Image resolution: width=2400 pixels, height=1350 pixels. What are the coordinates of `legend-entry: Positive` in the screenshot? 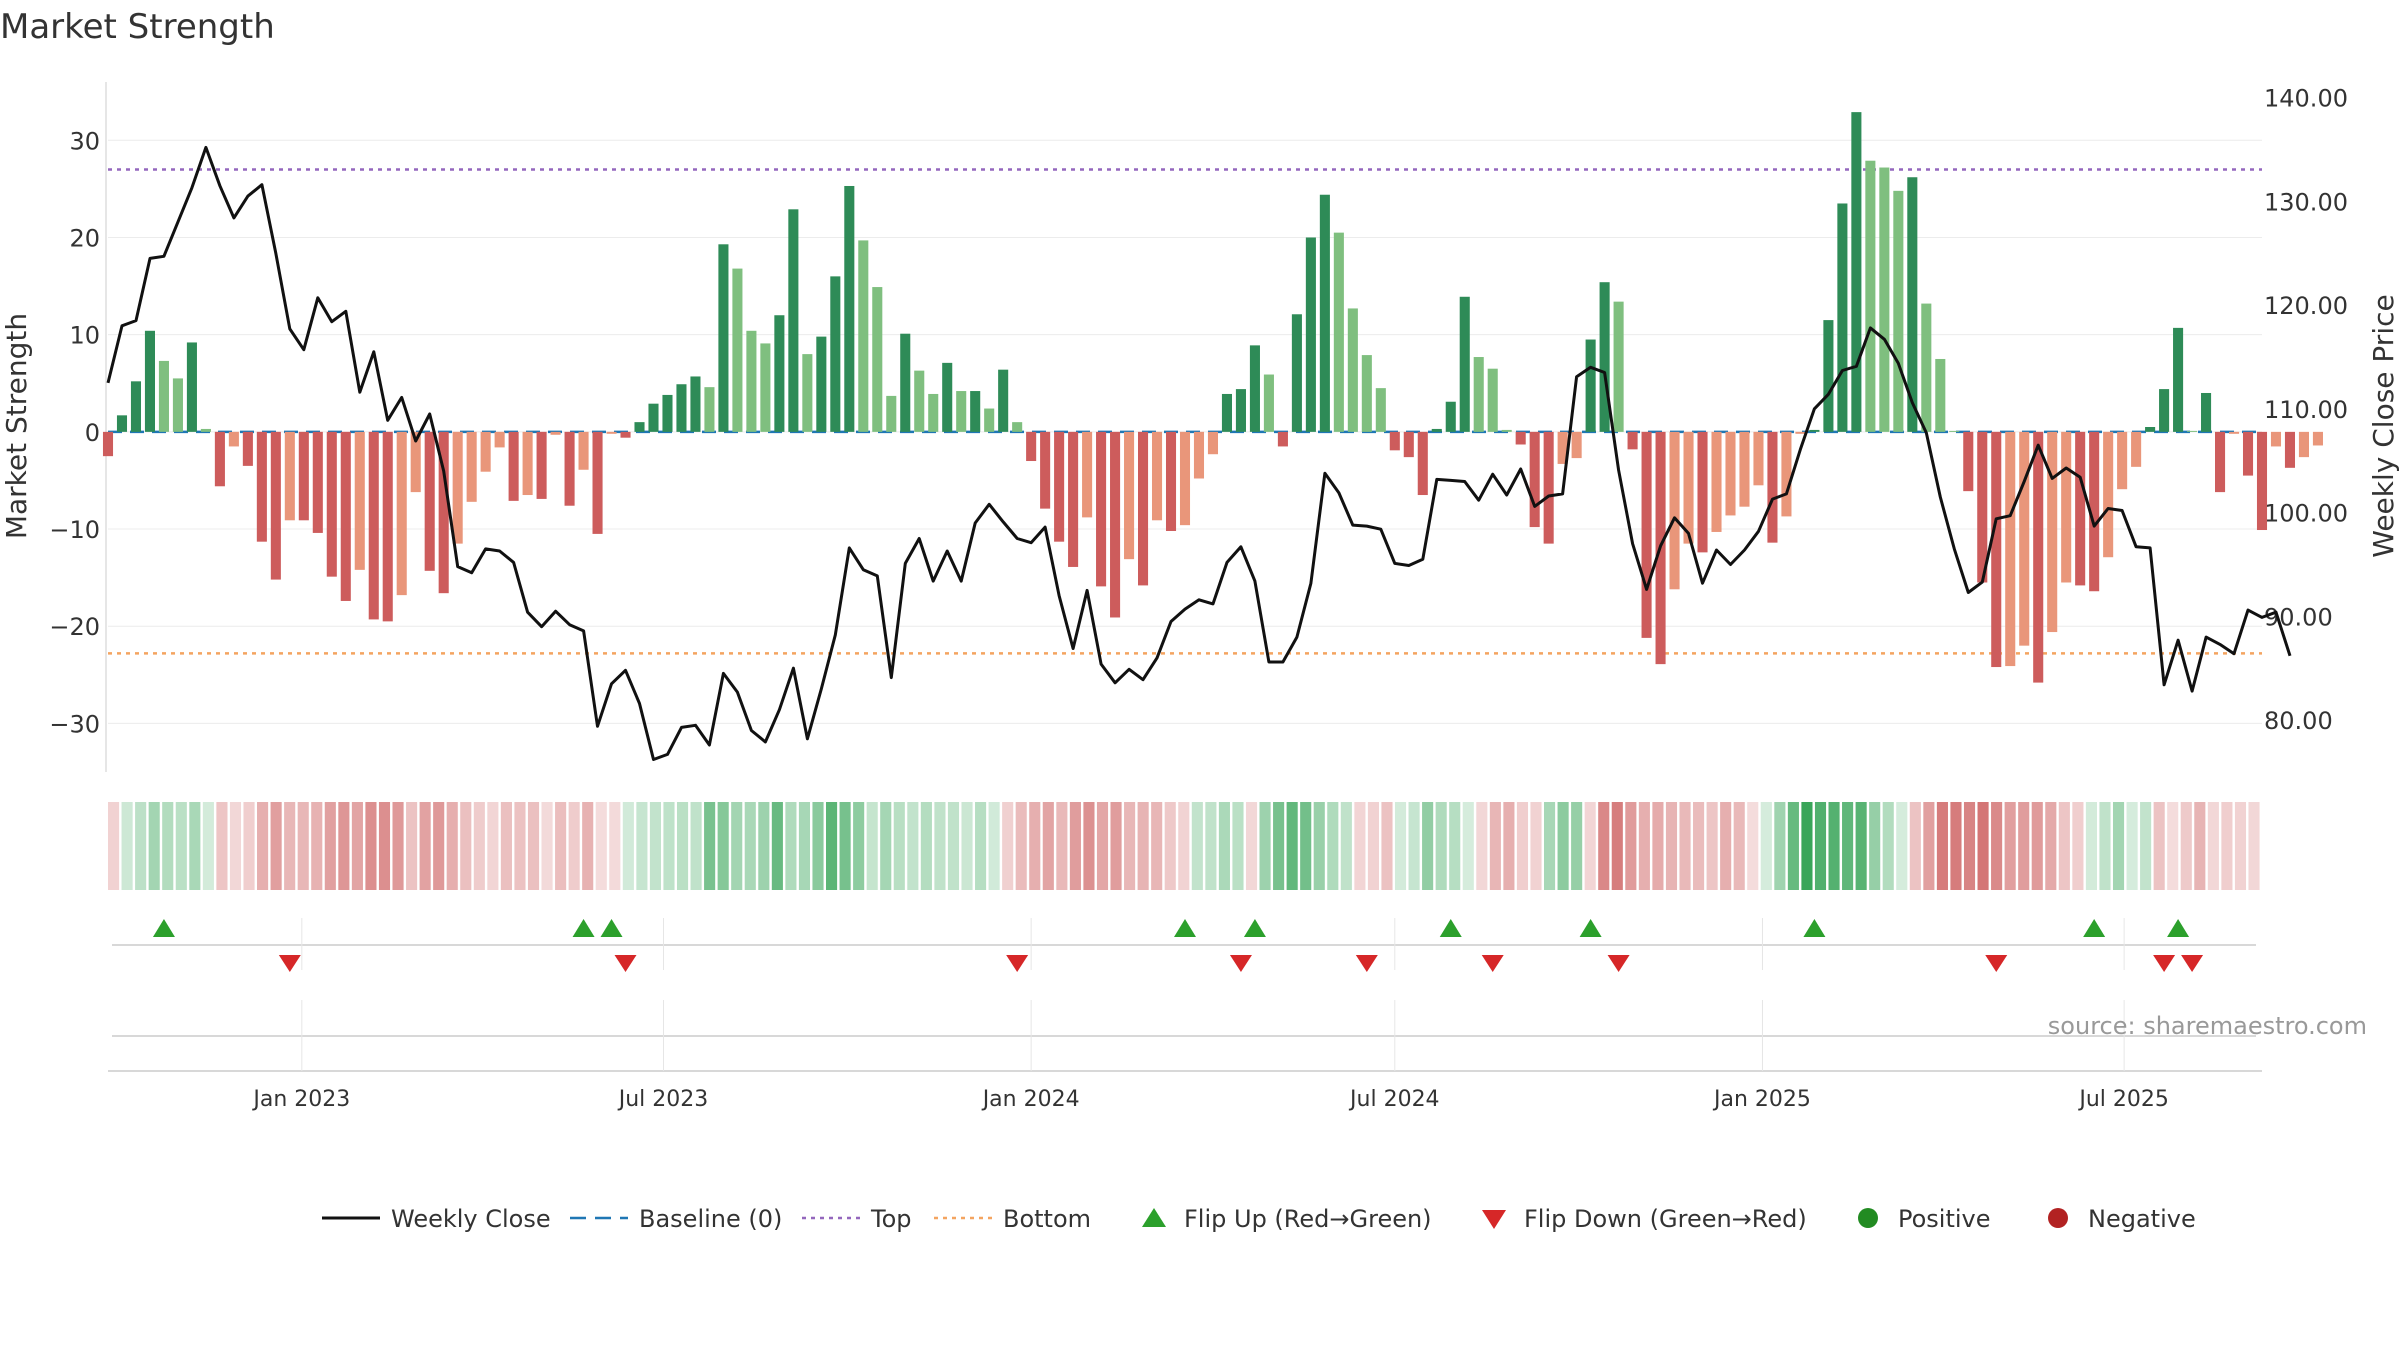 It's located at (1924, 1219).